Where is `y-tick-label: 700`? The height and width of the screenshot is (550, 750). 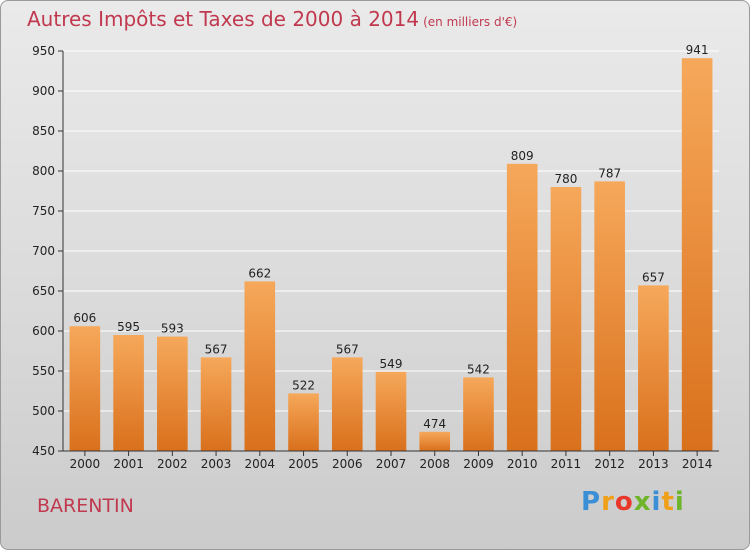
y-tick-label: 700 is located at coordinates (43, 251).